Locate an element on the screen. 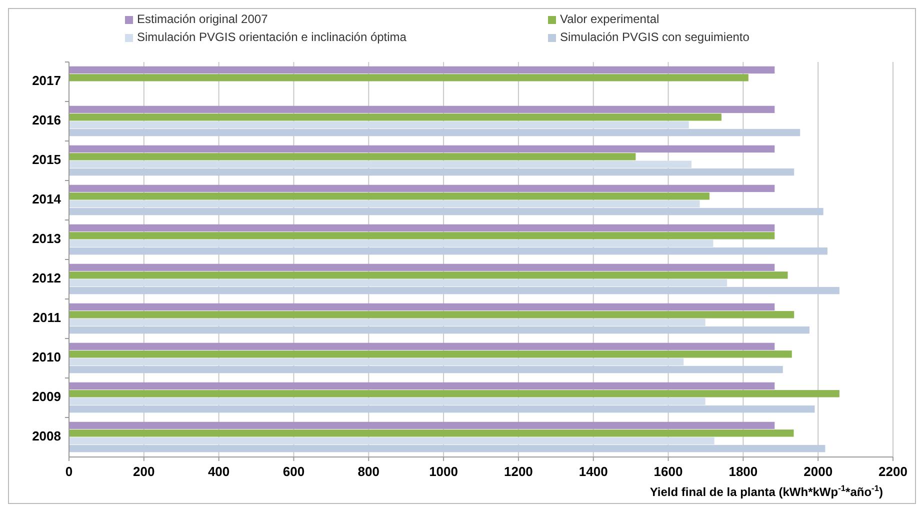 This screenshot has width=924, height=512. y-tick-label: 2017 is located at coordinates (46, 80).